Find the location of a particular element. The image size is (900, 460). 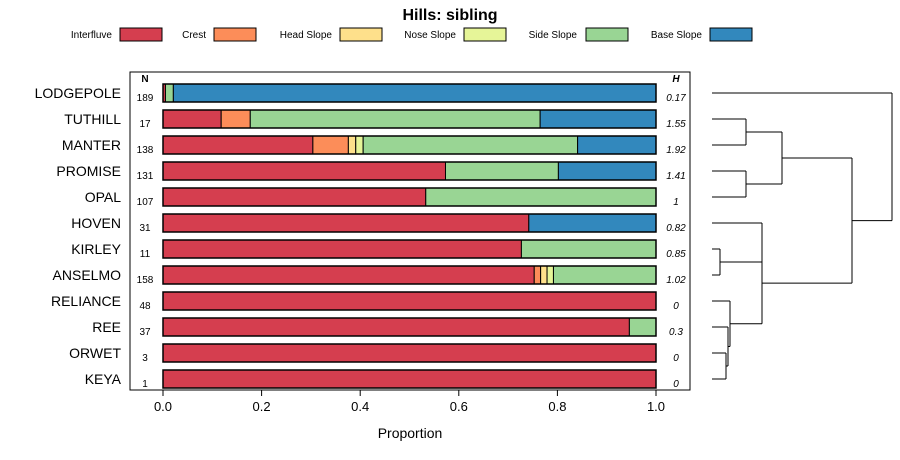

bar-segment-manter-nose-slope is located at coordinates (359, 145).